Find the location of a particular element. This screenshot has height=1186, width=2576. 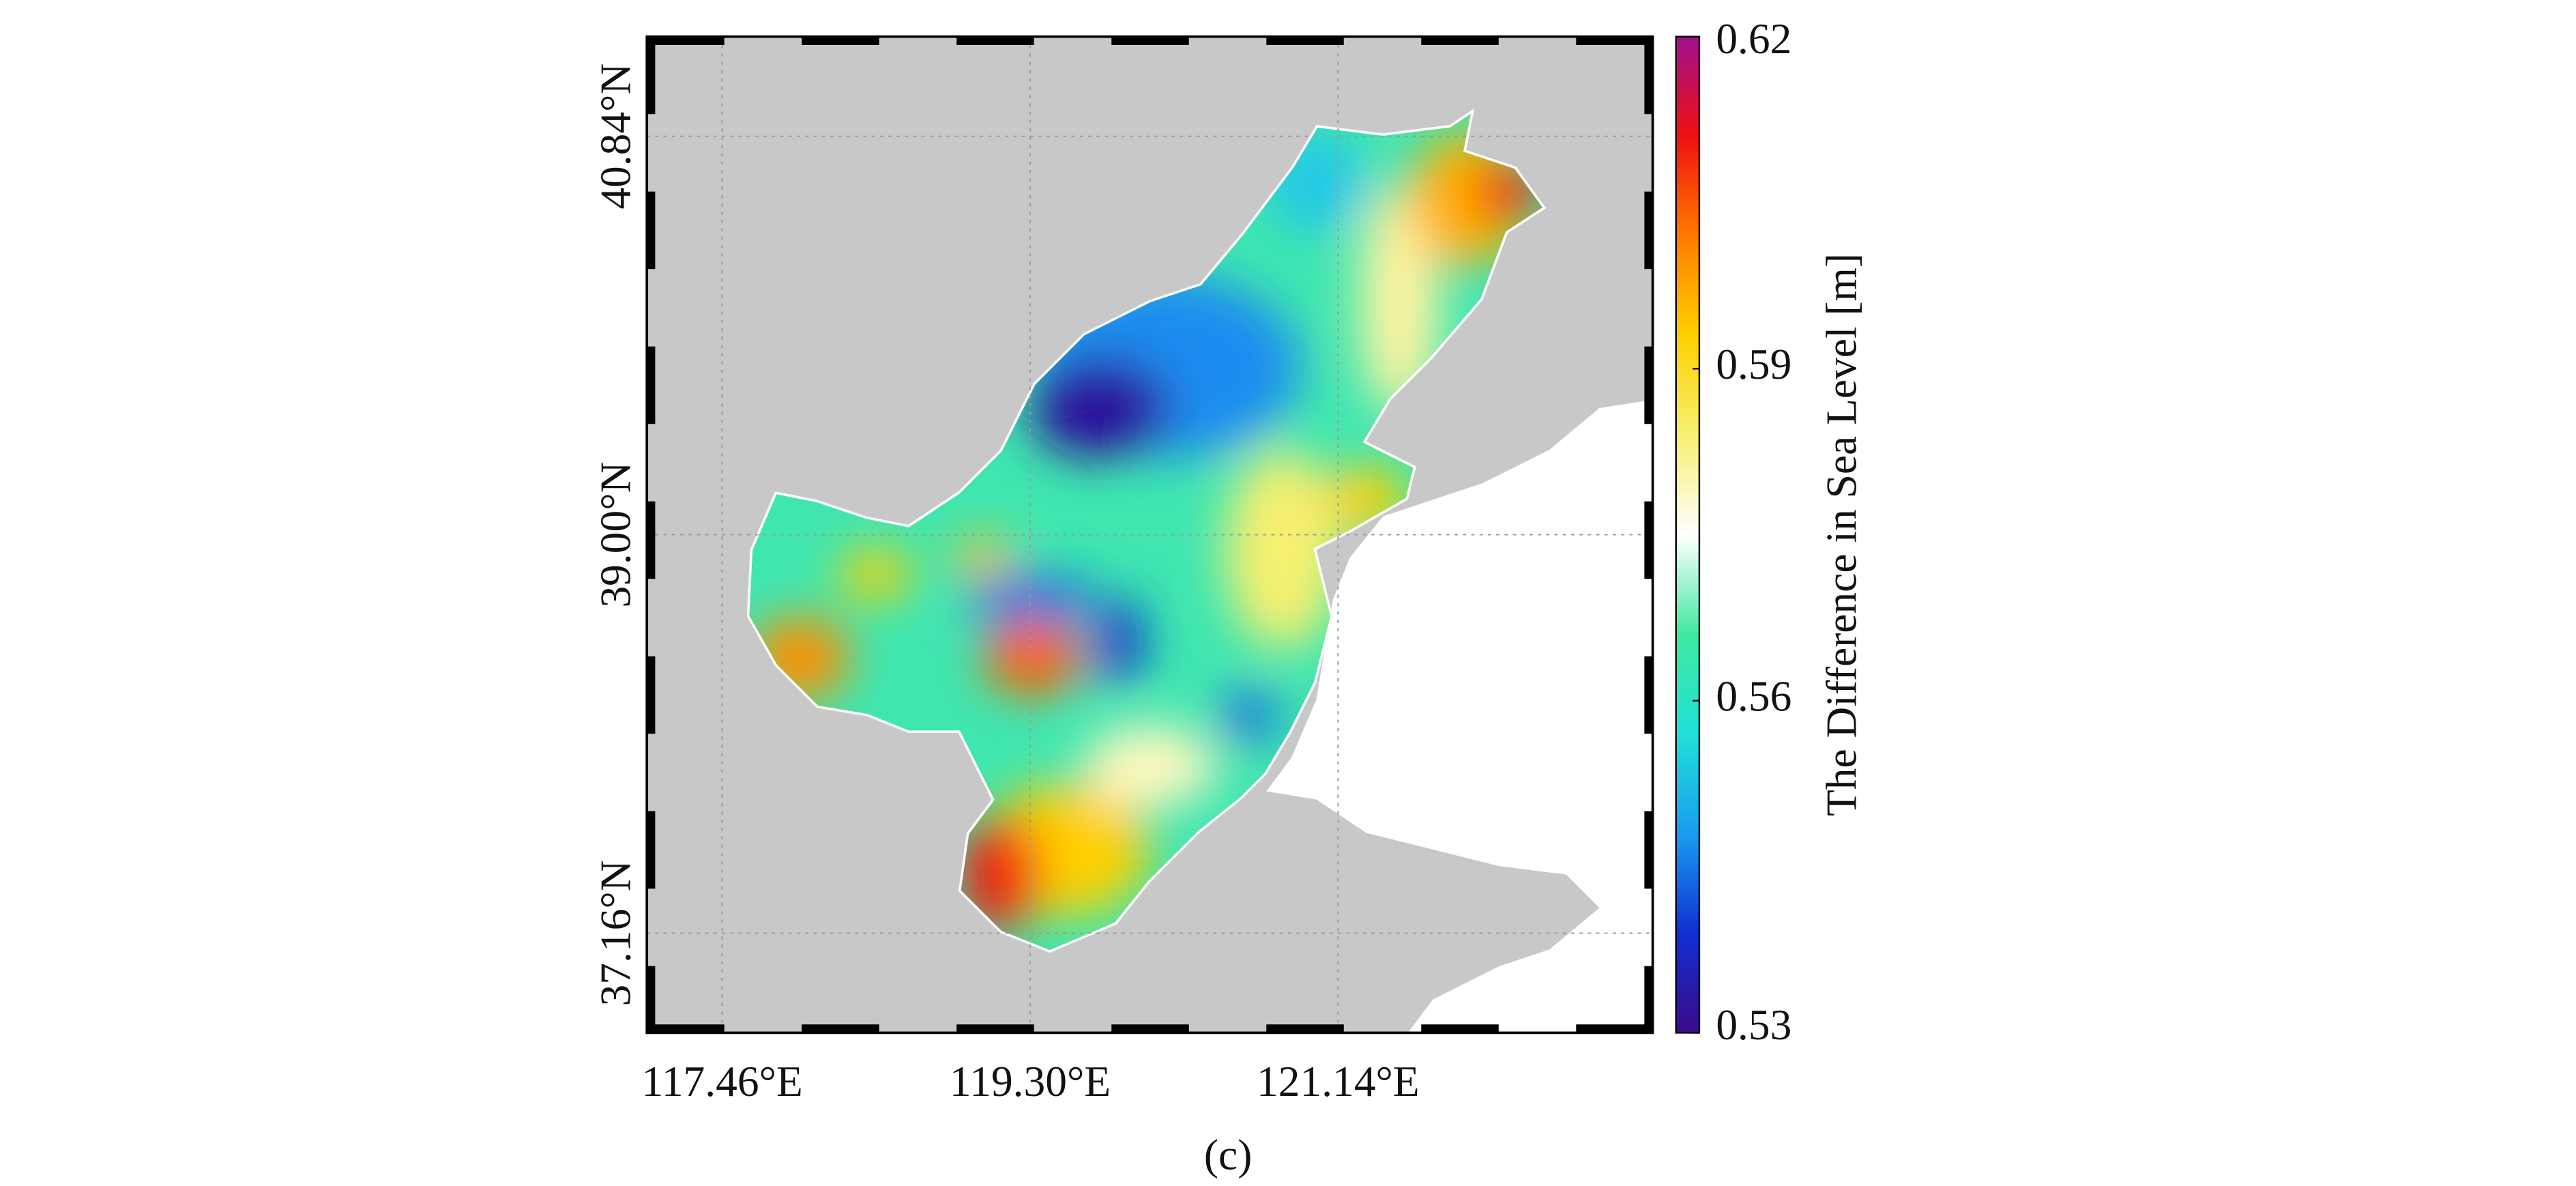

x-tick-label: 121.14°E is located at coordinates (1338, 1081).